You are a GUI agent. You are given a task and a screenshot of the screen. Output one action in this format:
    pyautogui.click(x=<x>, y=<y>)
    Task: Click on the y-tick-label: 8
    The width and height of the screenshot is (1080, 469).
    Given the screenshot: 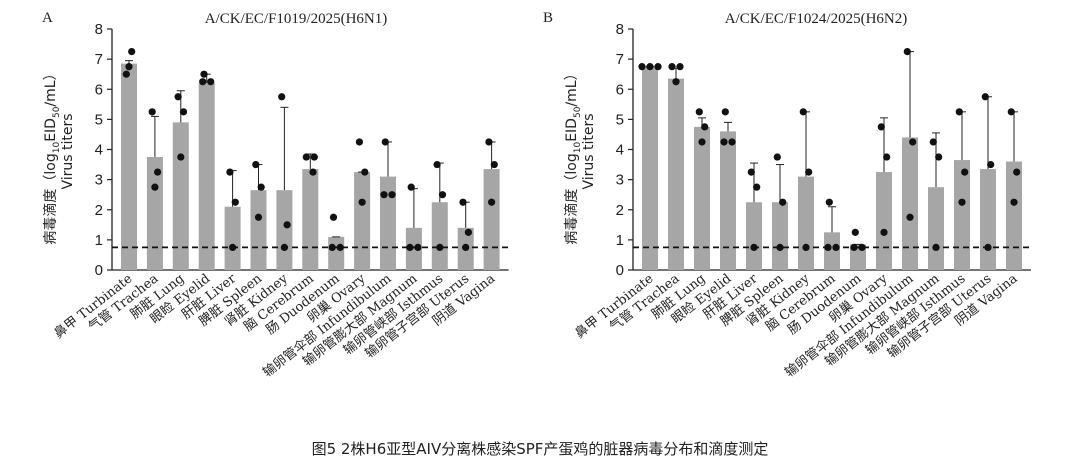 What is the action you would take?
    pyautogui.click(x=99, y=29)
    